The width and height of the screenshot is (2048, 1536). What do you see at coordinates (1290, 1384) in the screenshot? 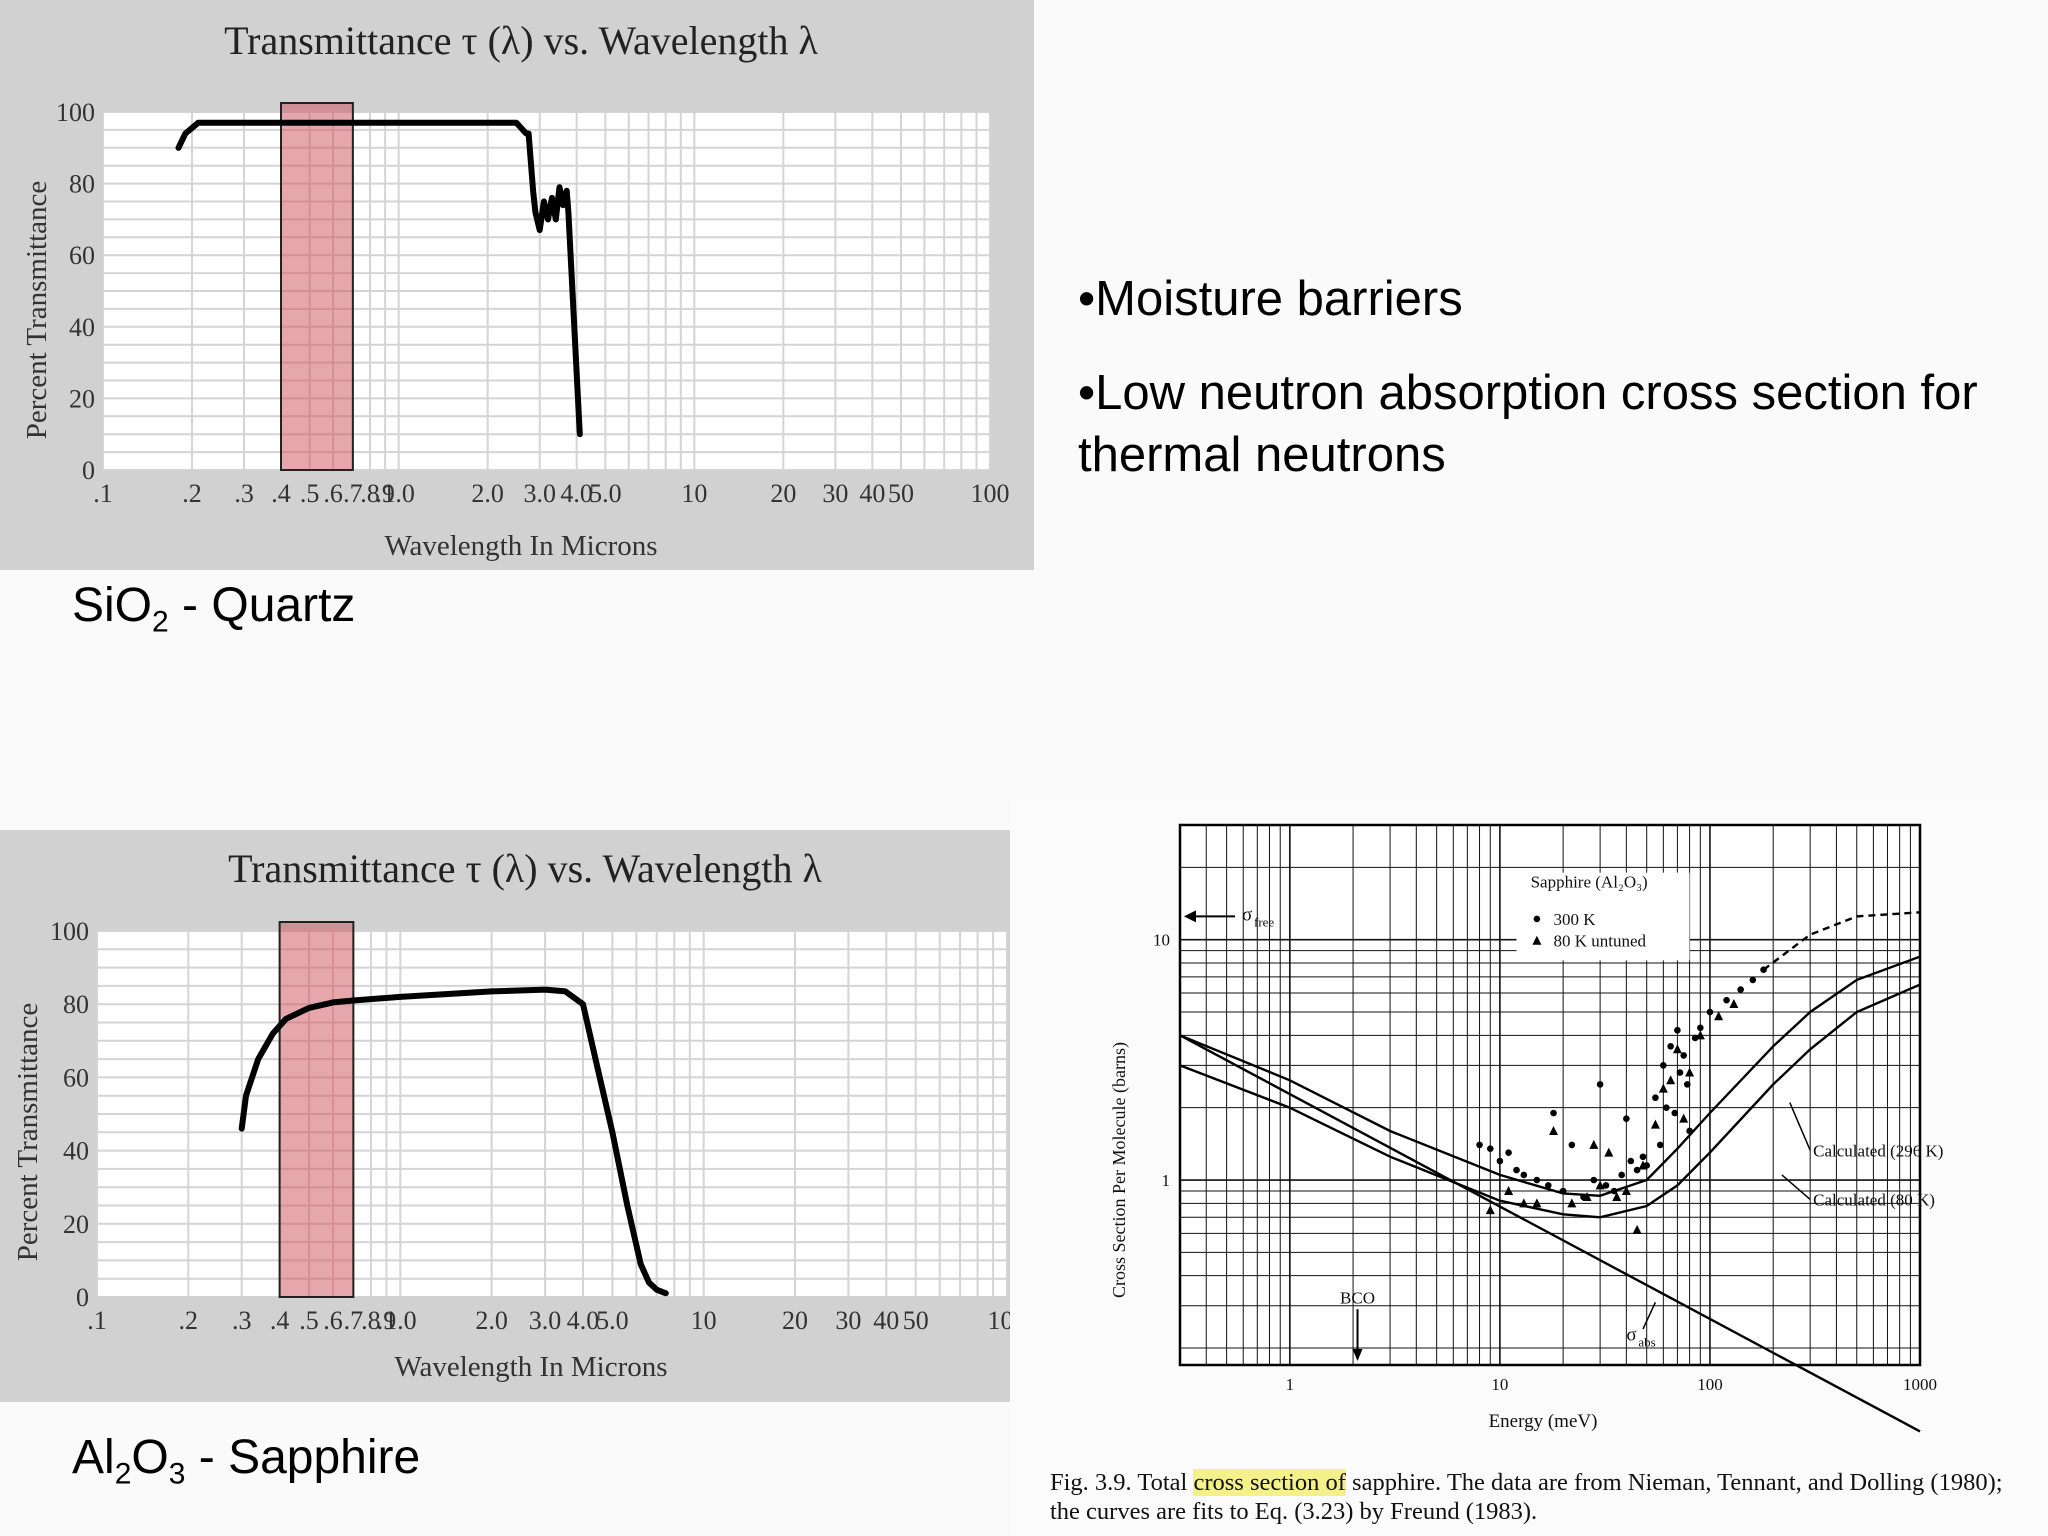
I see `x-tick-label: 1` at bounding box center [1290, 1384].